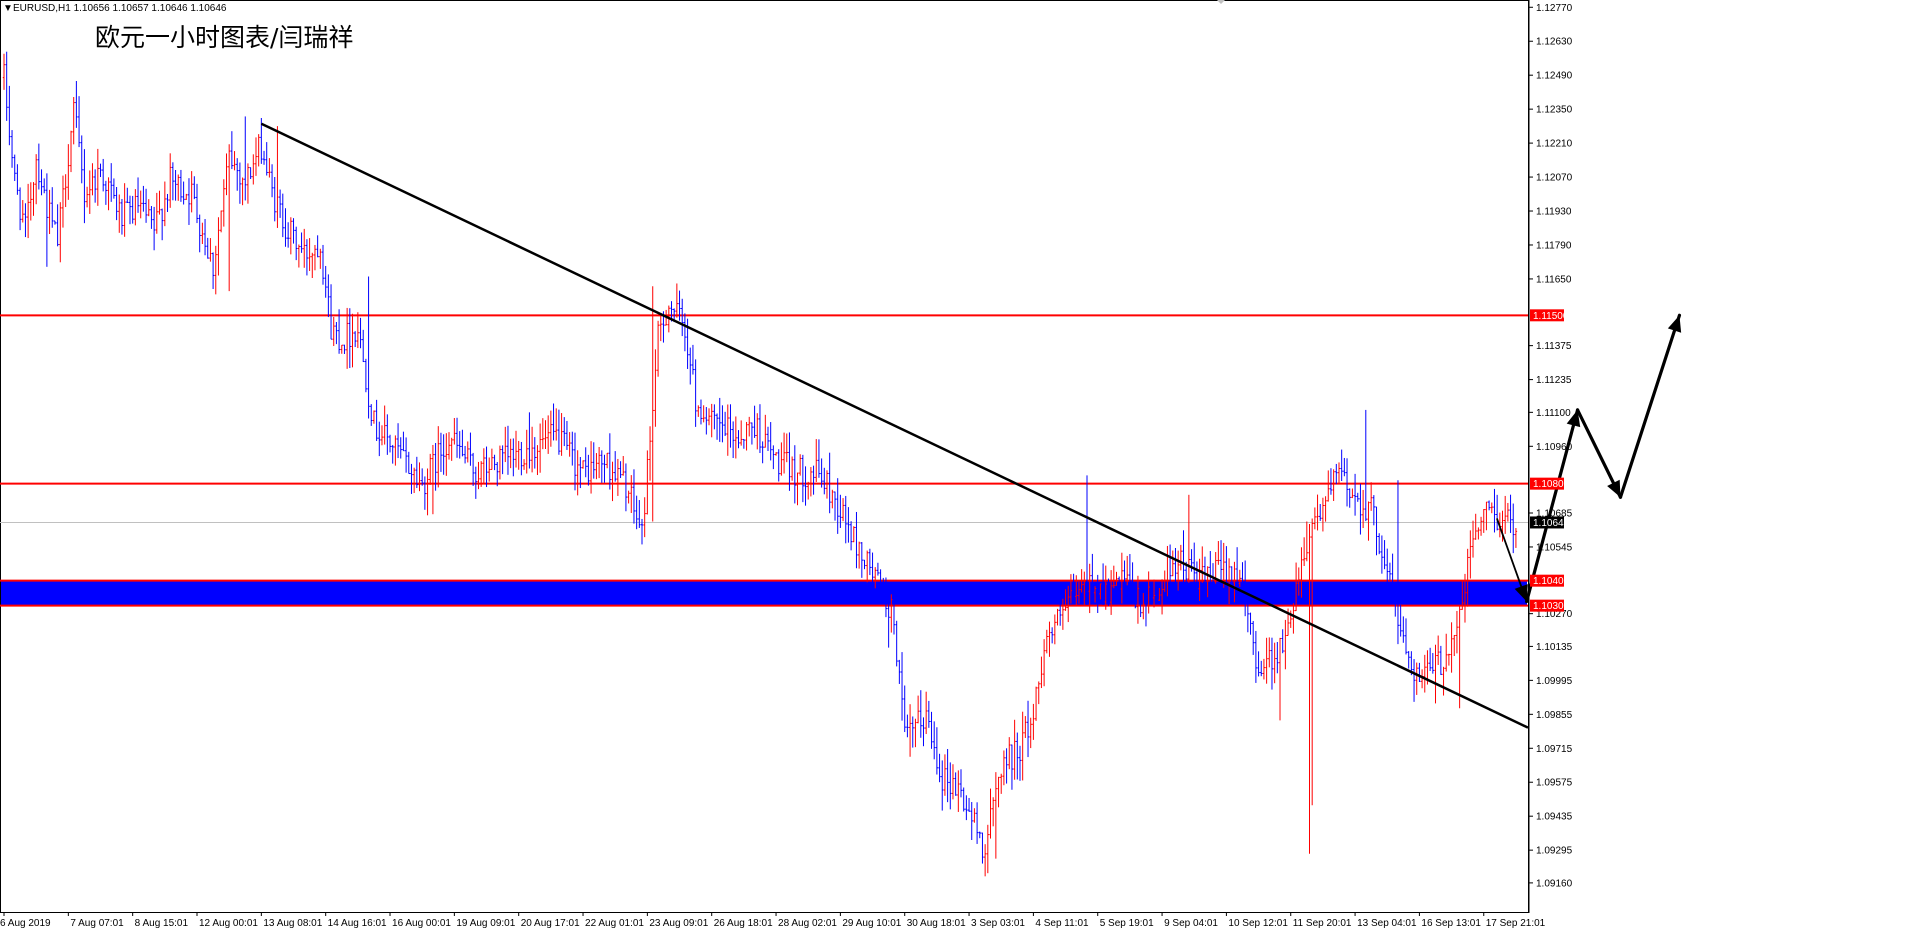 Image resolution: width=1912 pixels, height=931 pixels. Describe the element at coordinates (421, 923) in the screenshot. I see `time-tick-label: 16 Aug 00:01` at that location.